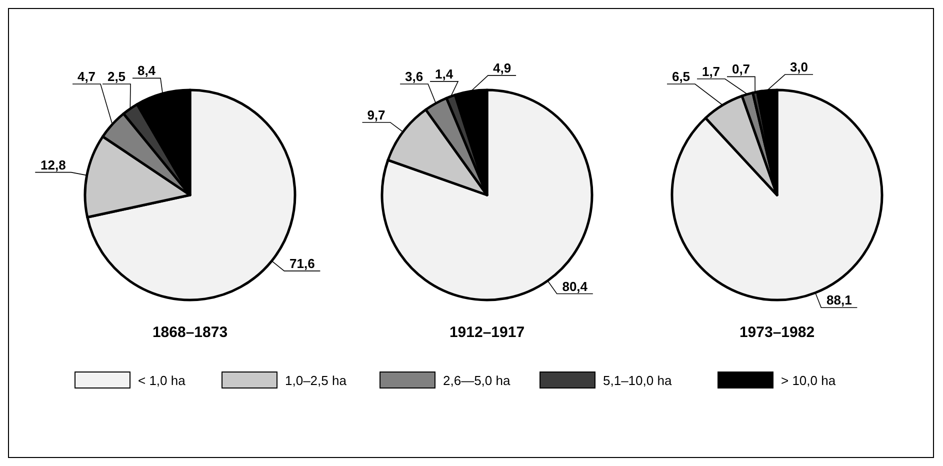 This screenshot has width=943, height=466. What do you see at coordinates (777, 332) in the screenshot?
I see `text: 1973–1982` at bounding box center [777, 332].